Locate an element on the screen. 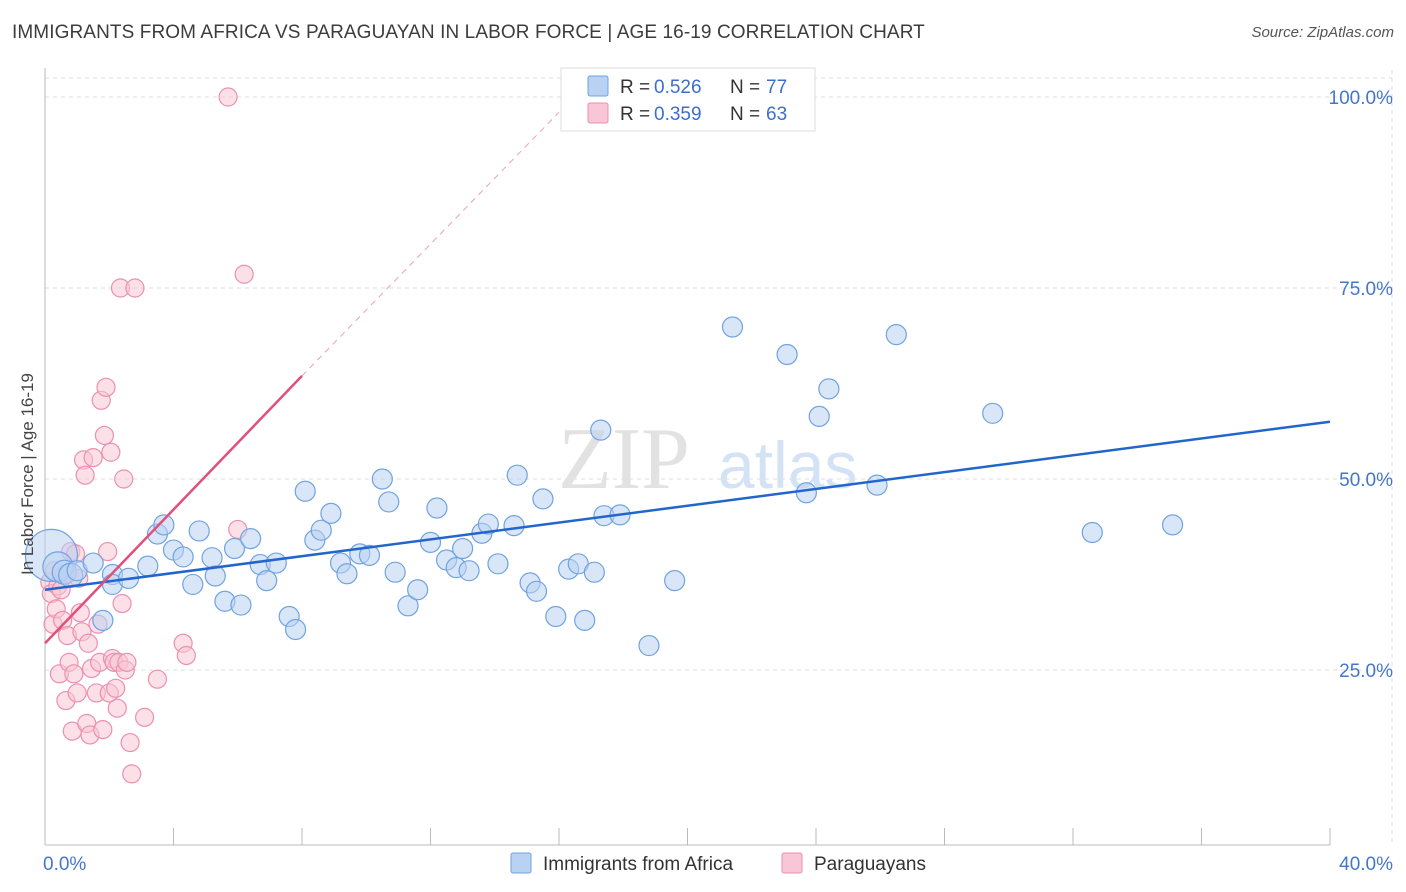 The image size is (1406, 892). watermark-atlas: atlas is located at coordinates (787, 465).